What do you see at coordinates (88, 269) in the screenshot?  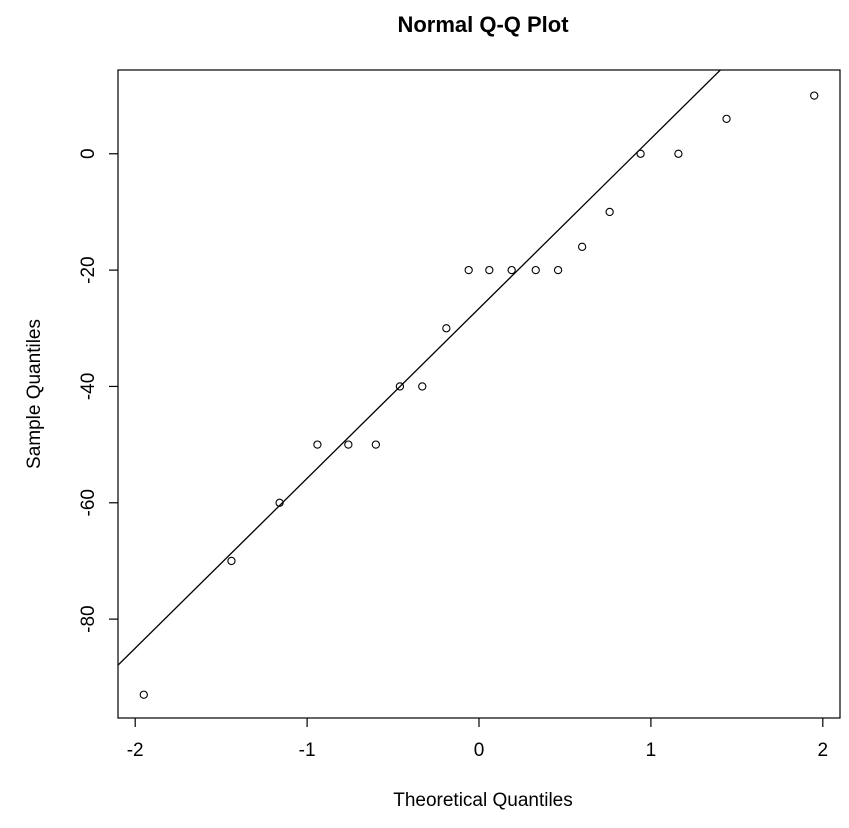 I see `y-tick-label: -20` at bounding box center [88, 269].